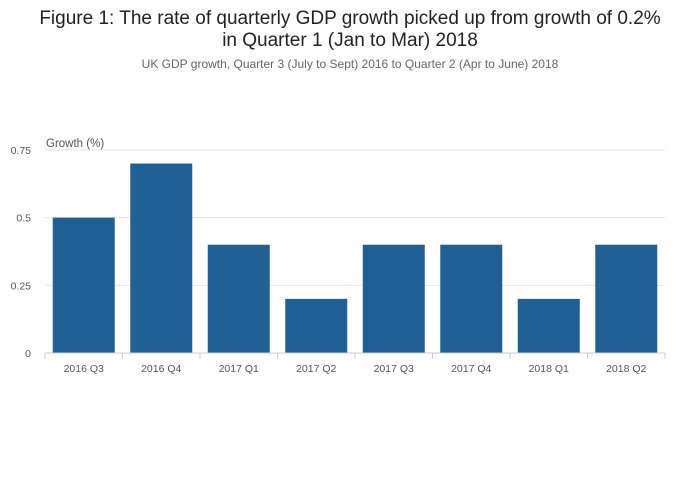 The height and width of the screenshot is (502, 700). What do you see at coordinates (84, 369) in the screenshot?
I see `x-tick-label: 2016 Q3` at bounding box center [84, 369].